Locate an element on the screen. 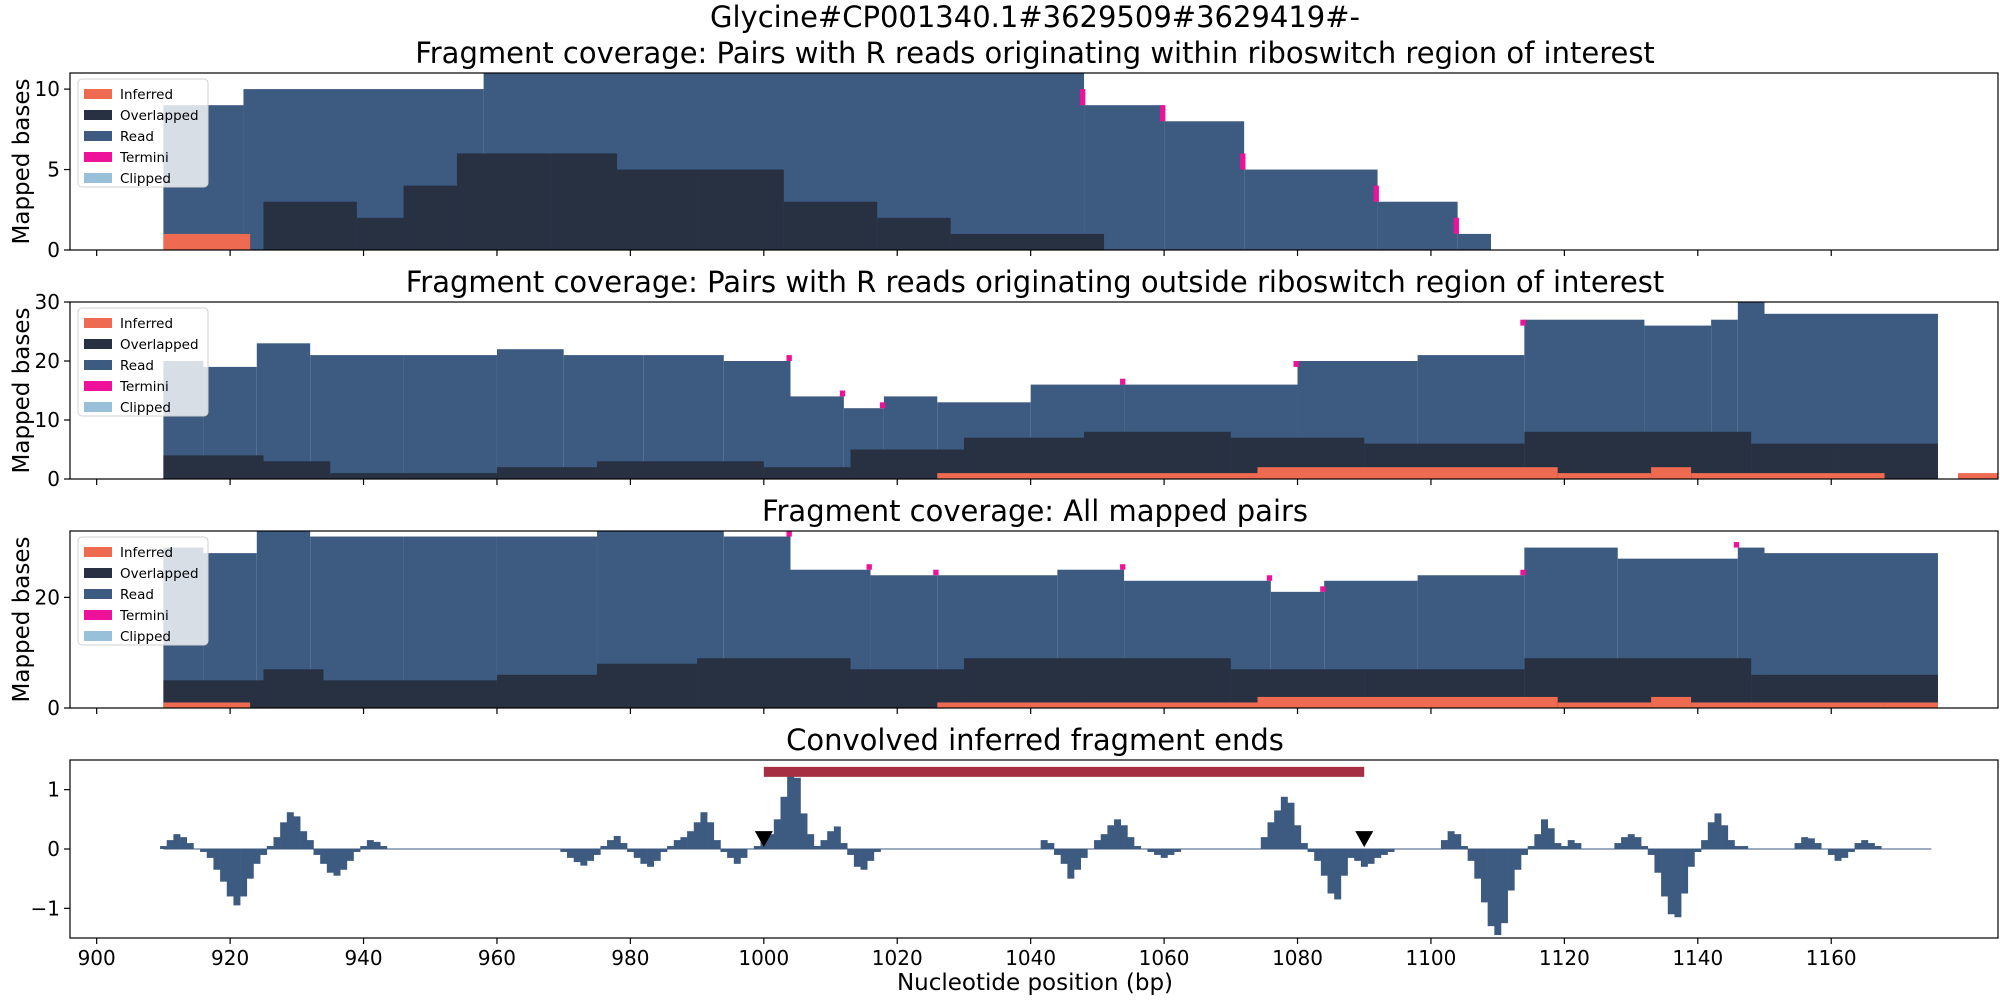  panel-title: Fragment coverage: All mapped pairs is located at coordinates (1035, 511).